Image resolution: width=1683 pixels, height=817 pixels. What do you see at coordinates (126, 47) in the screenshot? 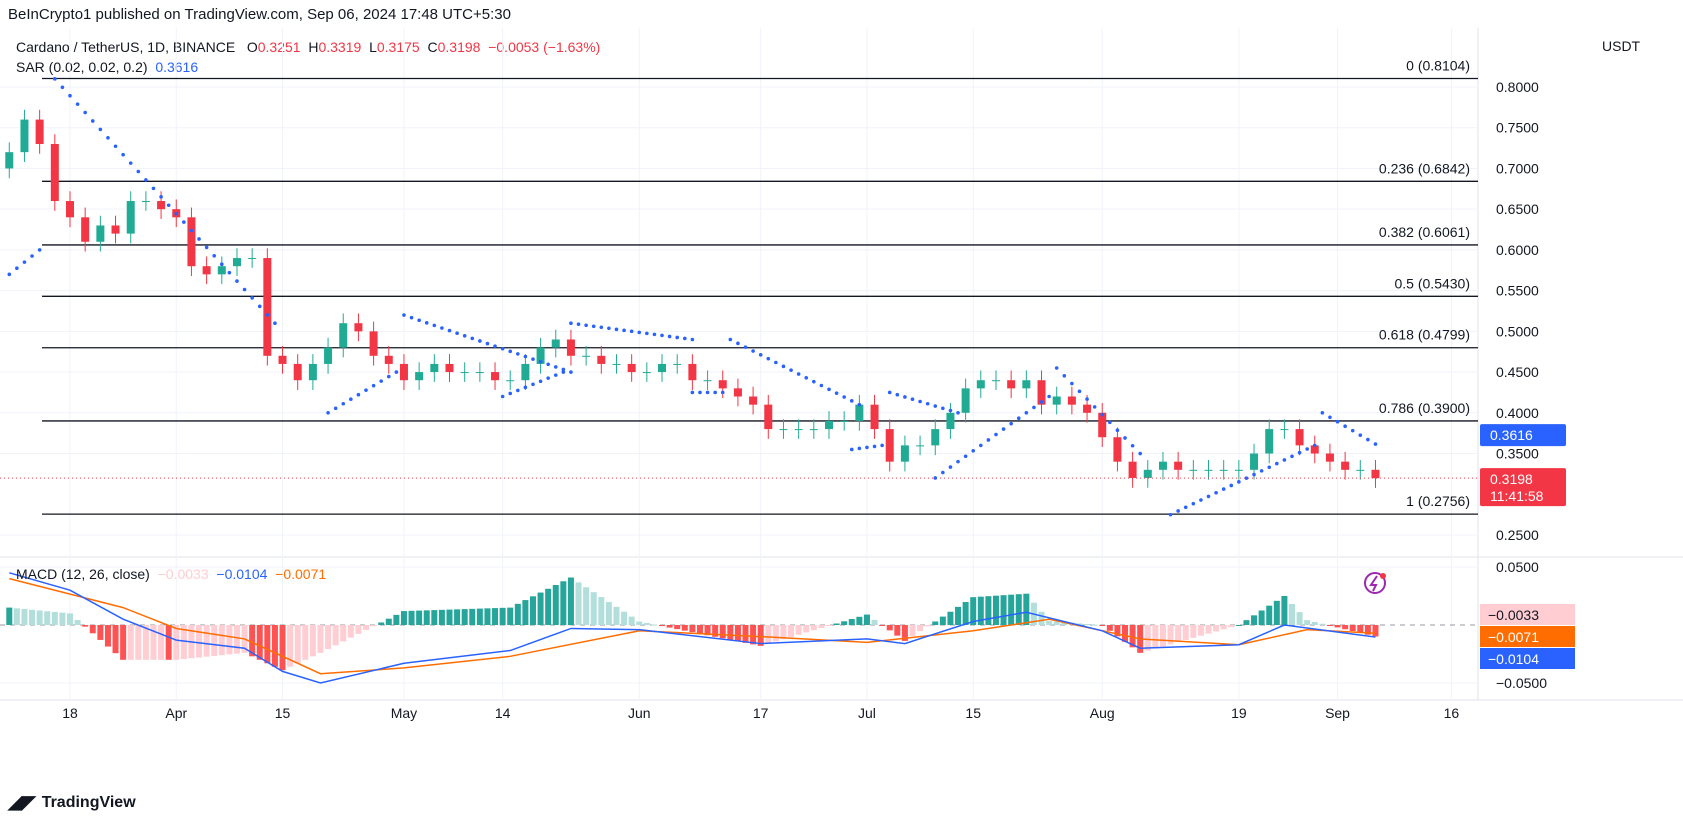
I see `symbol-title: Cardano / TetherUS, 1D, BINANCE` at bounding box center [126, 47].